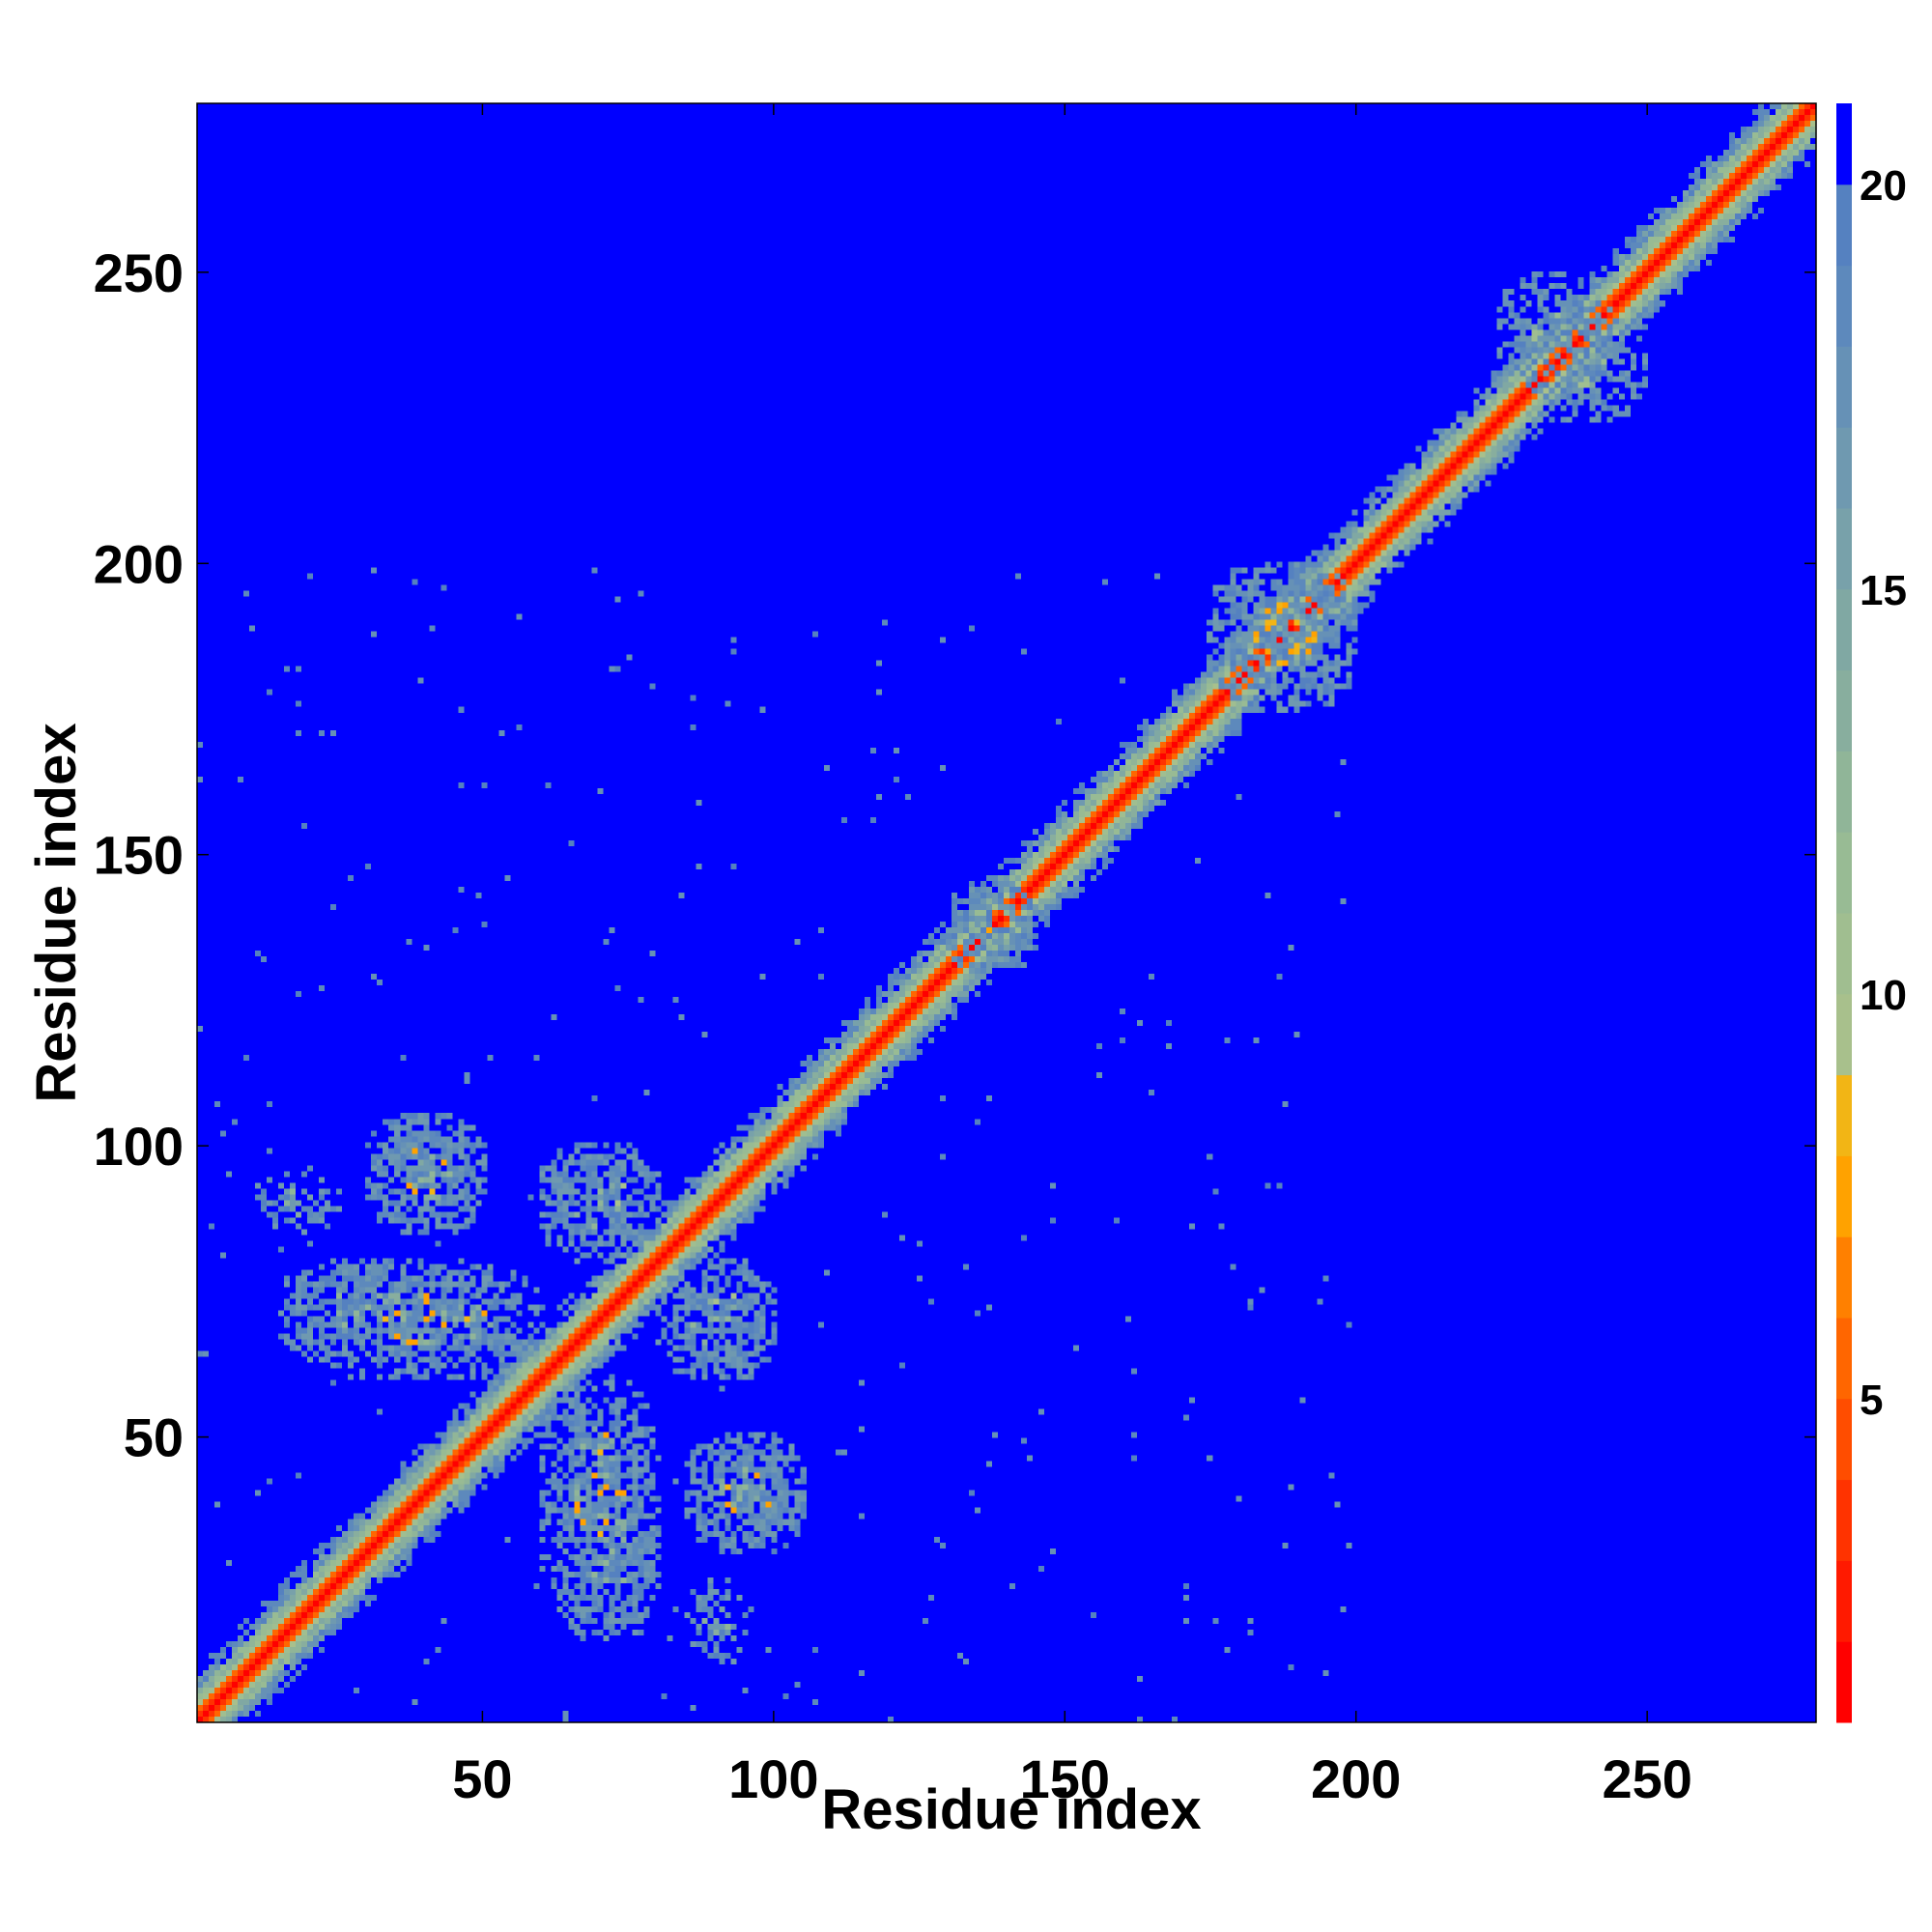  What do you see at coordinates (1871, 913) in the screenshot?
I see `colorbar: 5 10 15 20` at bounding box center [1871, 913].